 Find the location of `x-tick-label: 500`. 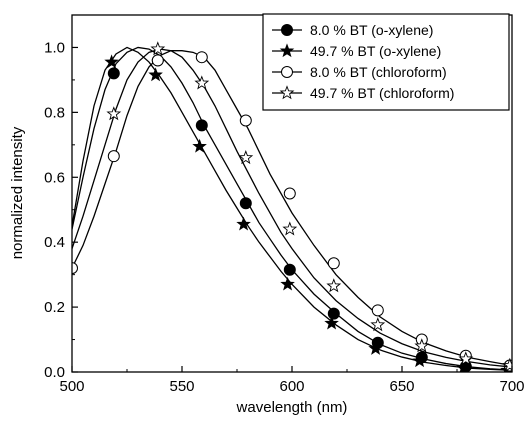

x-tick-label: 500 is located at coordinates (71, 386).